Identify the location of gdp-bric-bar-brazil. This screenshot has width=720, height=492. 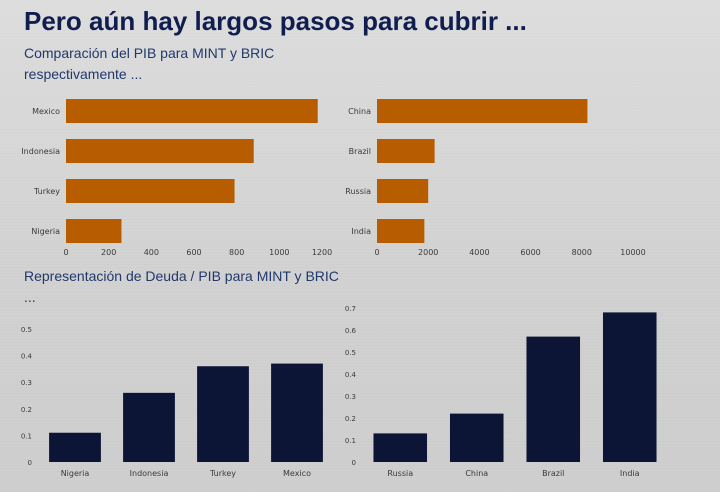
(406, 151).